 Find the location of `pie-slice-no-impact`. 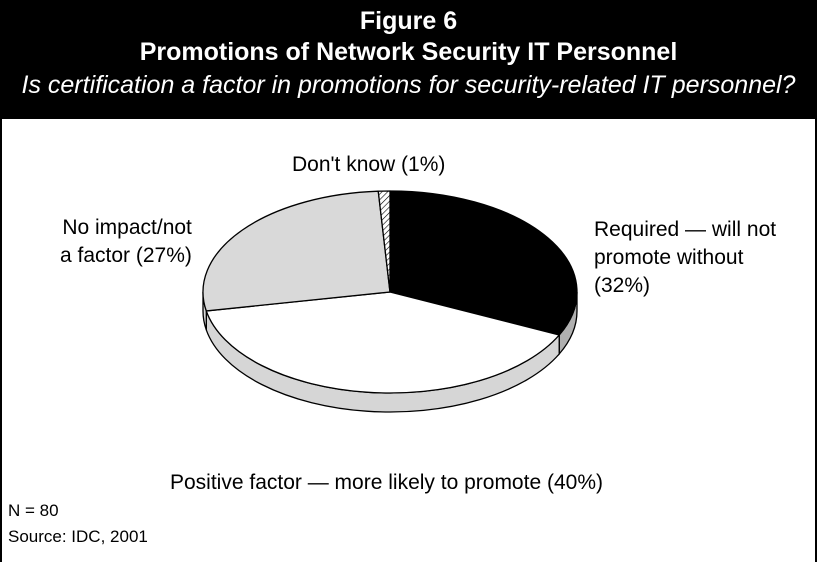

pie-slice-no-impact is located at coordinates (296, 251).